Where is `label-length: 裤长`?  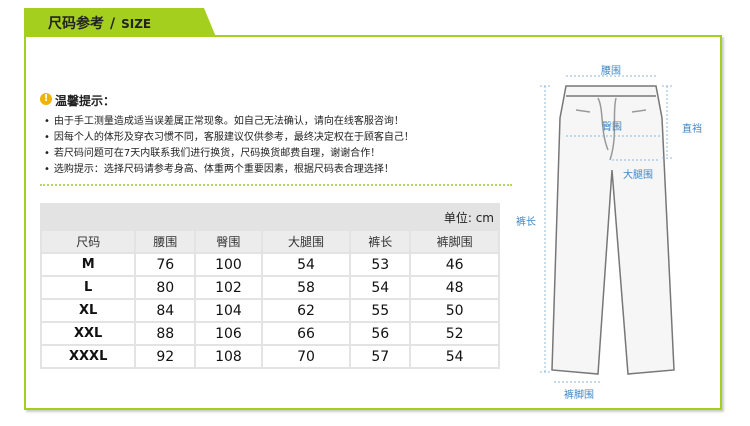
label-length: 裤长 is located at coordinates (526, 222).